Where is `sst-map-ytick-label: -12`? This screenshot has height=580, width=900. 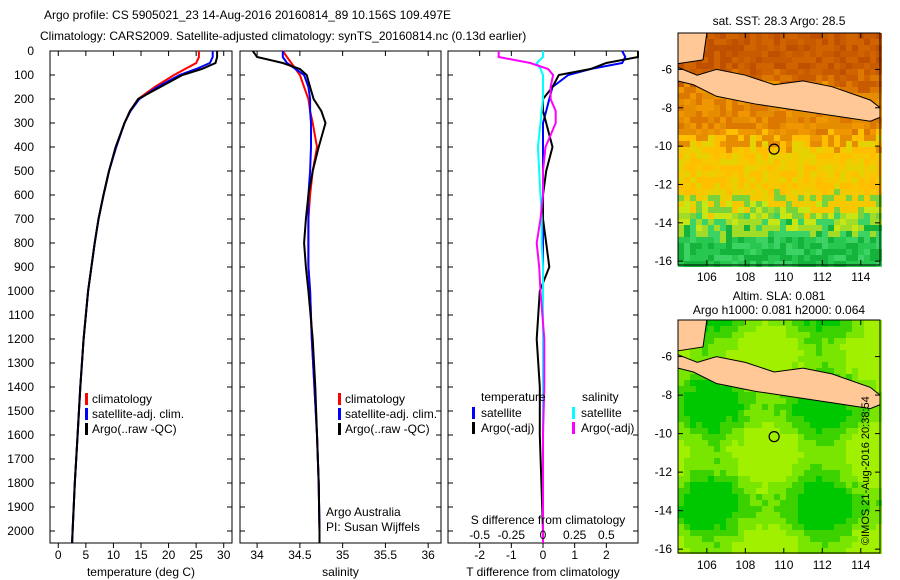 sst-map-ytick-label: -12 is located at coordinates (664, 184).